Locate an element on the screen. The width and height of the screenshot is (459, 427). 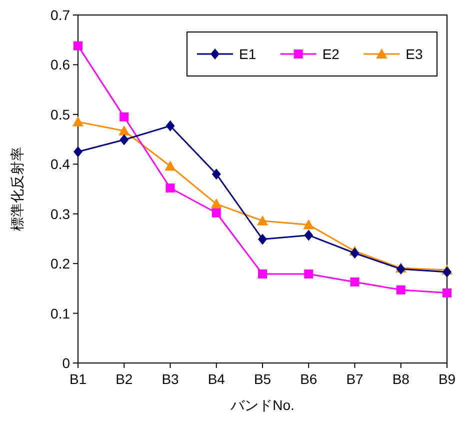
legend-label: E2 is located at coordinates (331, 54).